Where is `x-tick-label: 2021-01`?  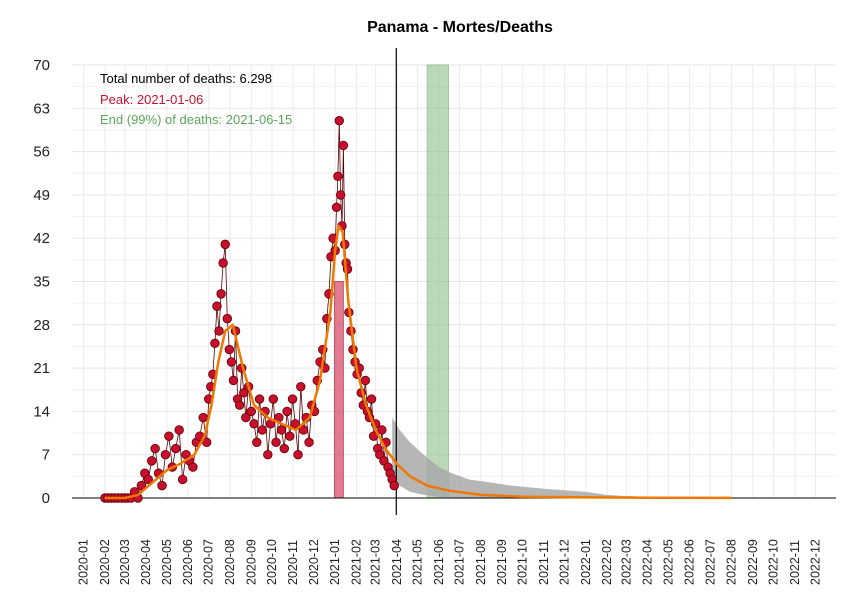 x-tick-label: 2021-01 is located at coordinates (335, 562).